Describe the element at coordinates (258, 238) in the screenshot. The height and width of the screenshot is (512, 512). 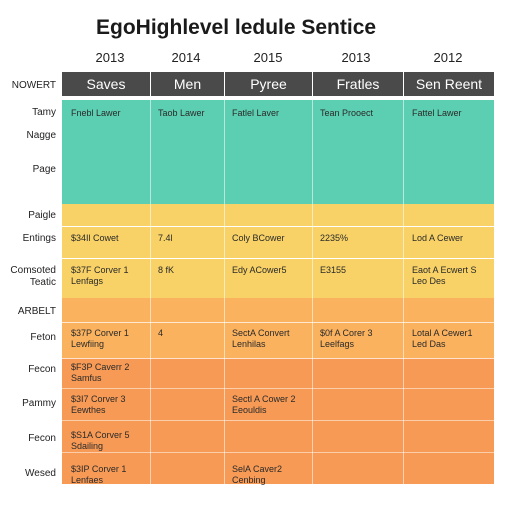
I see `cell-text: Coly BCower` at that location.